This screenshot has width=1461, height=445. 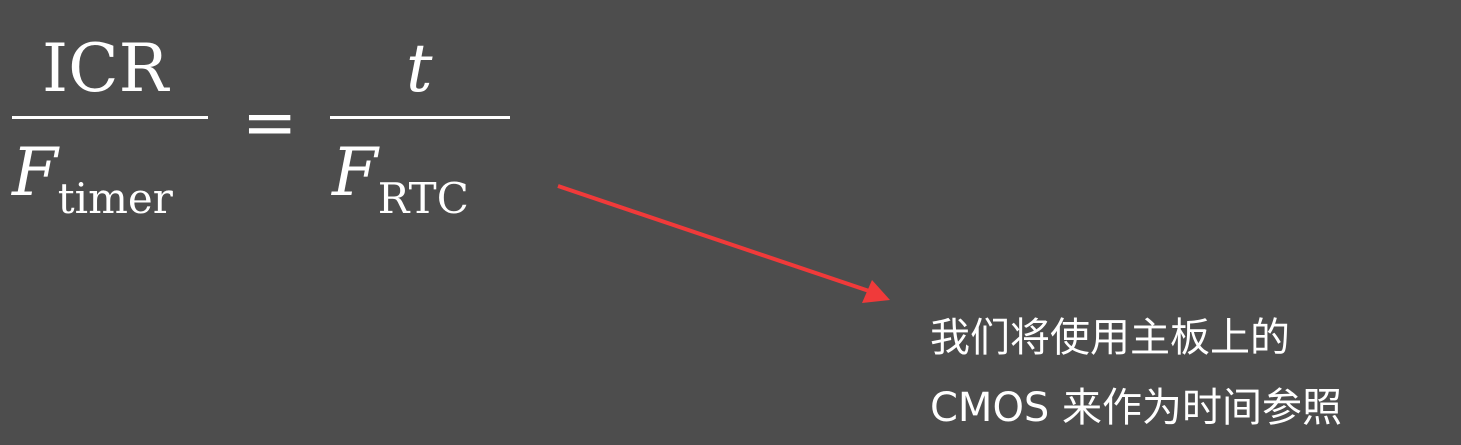 What do you see at coordinates (105, 68) in the screenshot?
I see `left-numerator: ICR` at bounding box center [105, 68].